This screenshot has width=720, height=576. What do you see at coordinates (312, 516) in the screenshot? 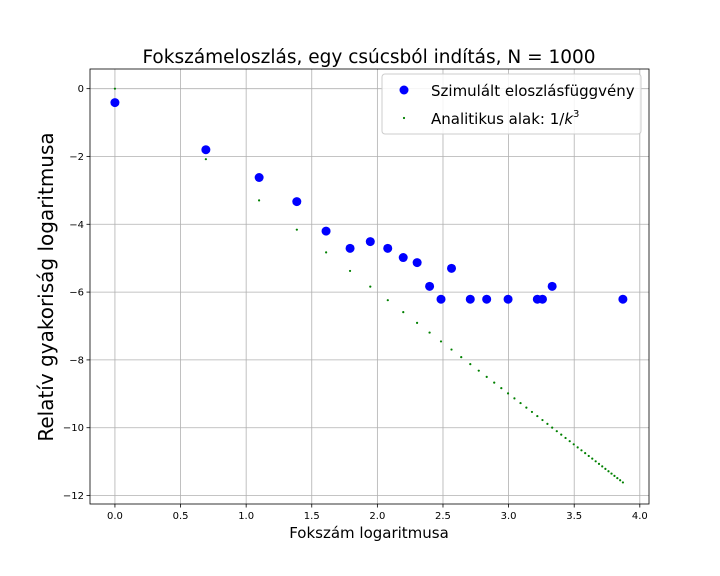
I see `x-tick-label: 1.5` at bounding box center [312, 516].